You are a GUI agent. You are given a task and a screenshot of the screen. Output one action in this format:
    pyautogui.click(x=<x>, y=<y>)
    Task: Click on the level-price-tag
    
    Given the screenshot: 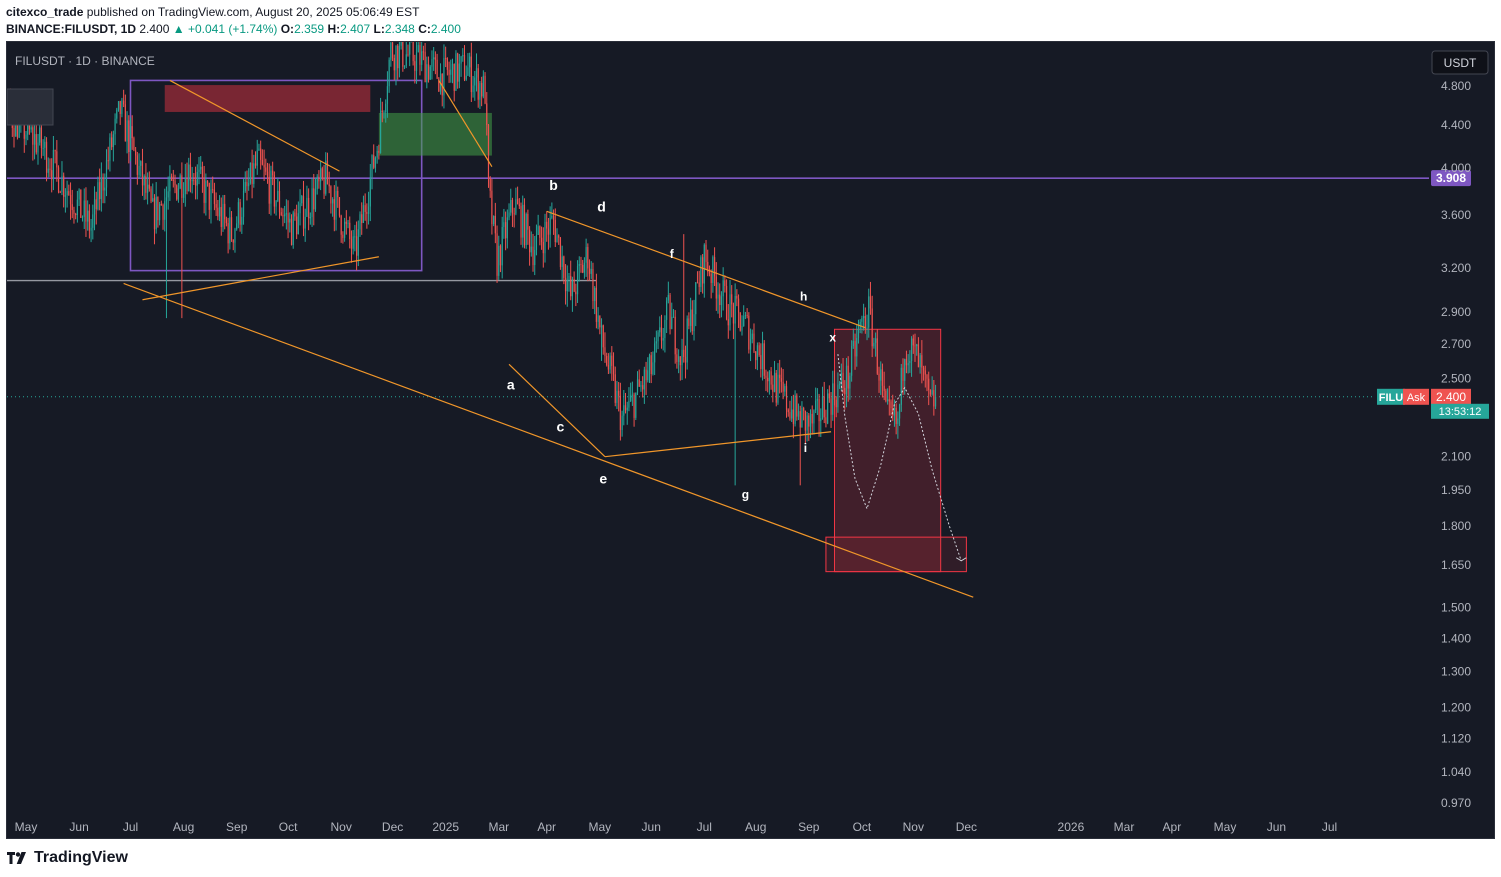 What is the action you would take?
    pyautogui.click(x=1451, y=178)
    